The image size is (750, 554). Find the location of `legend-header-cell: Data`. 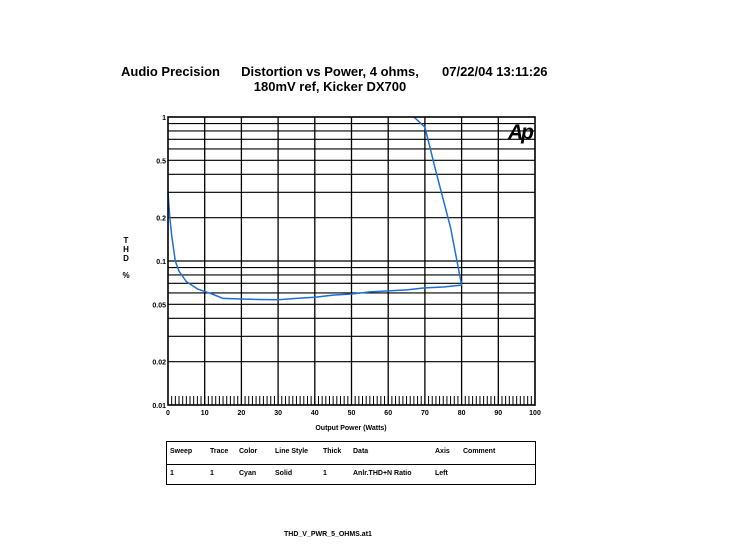

legend-header-cell: Data is located at coordinates (361, 451).